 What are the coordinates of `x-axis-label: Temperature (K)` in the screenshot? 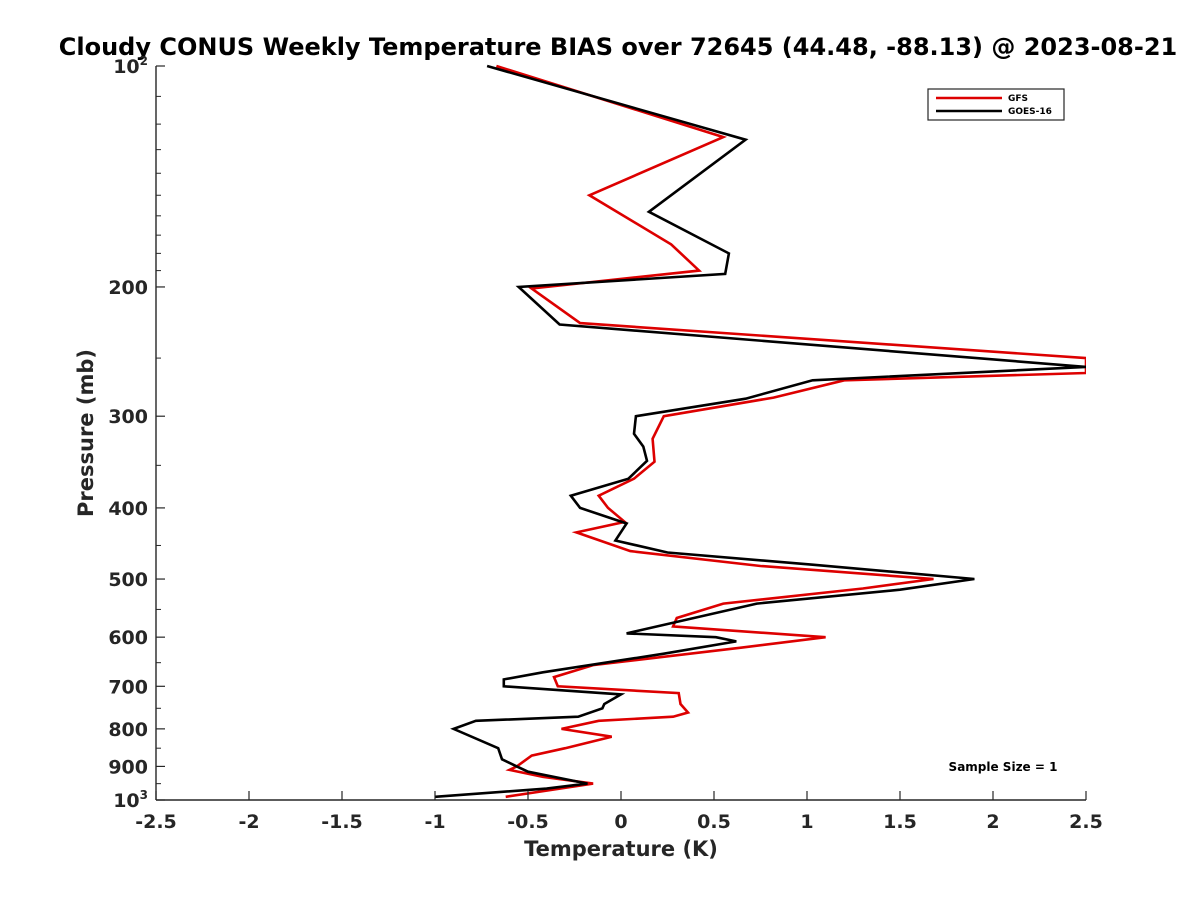 It's located at (621, 849).